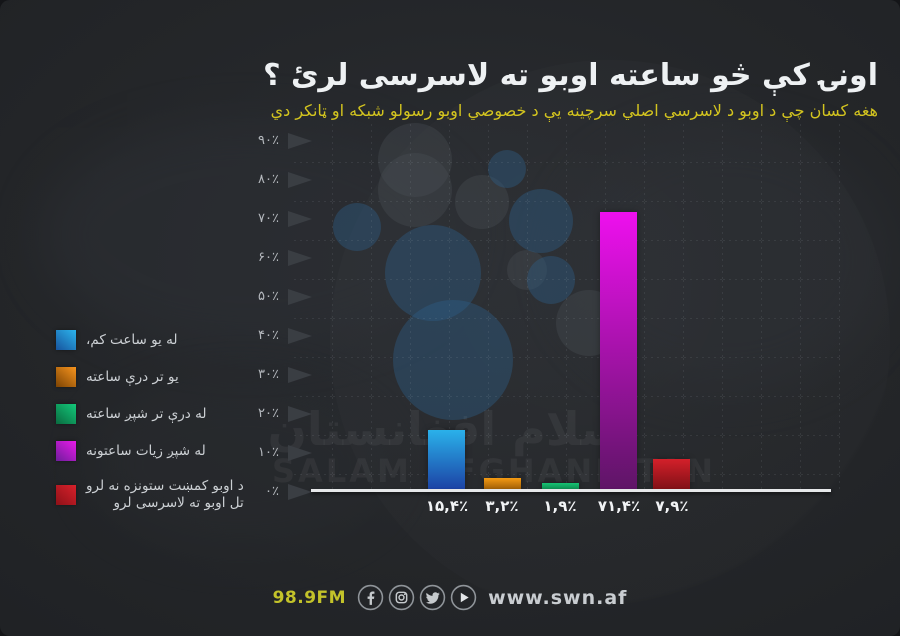 The width and height of the screenshot is (900, 636). What do you see at coordinates (255, 452) in the screenshot?
I see `y-tick: ۱۰٪` at bounding box center [255, 452].